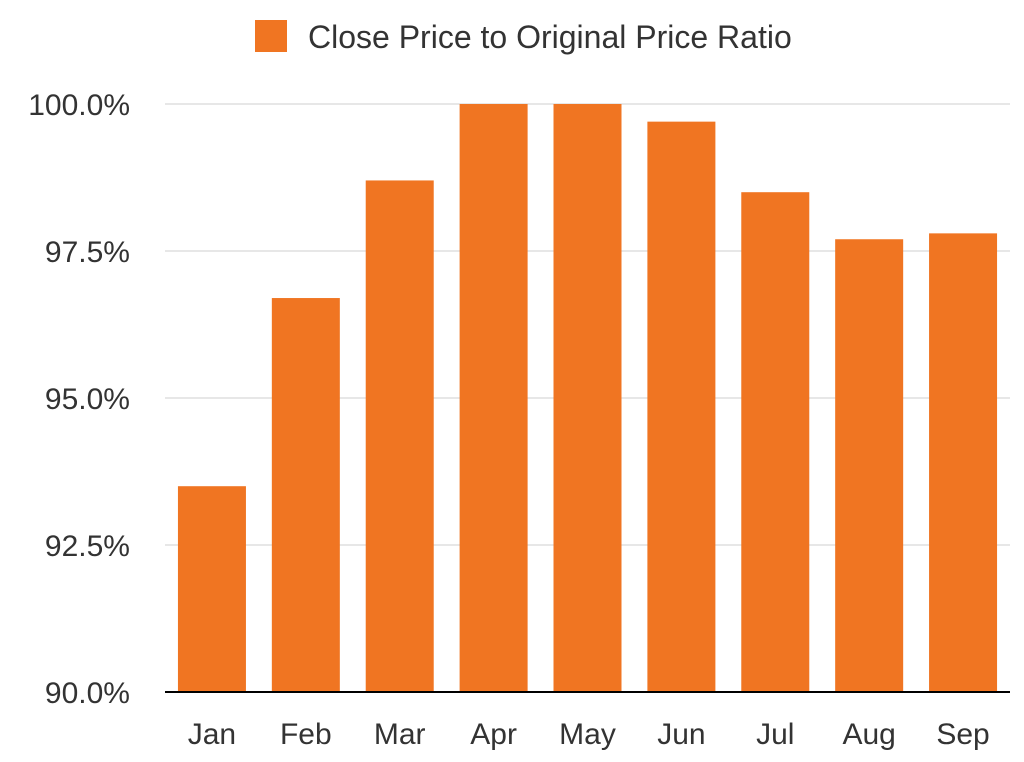  What do you see at coordinates (305, 495) in the screenshot?
I see `bar-feb` at bounding box center [305, 495].